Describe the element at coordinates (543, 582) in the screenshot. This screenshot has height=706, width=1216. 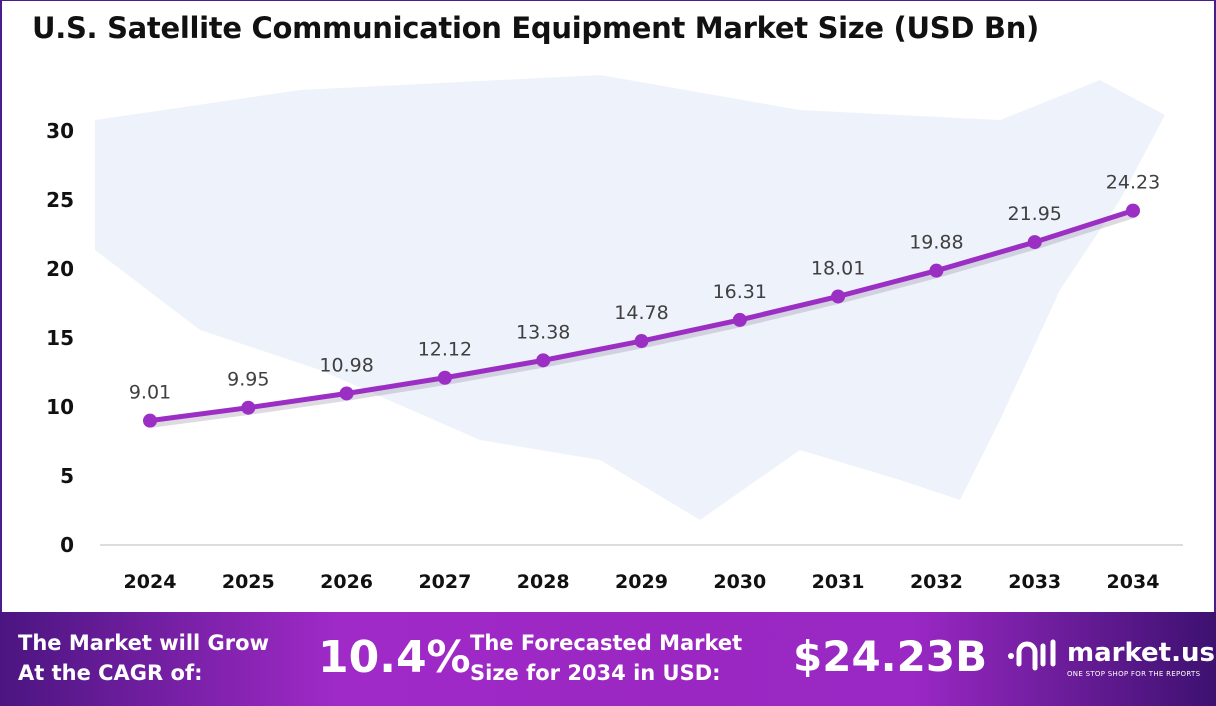
I see `x-tick-label: 2028` at that location.